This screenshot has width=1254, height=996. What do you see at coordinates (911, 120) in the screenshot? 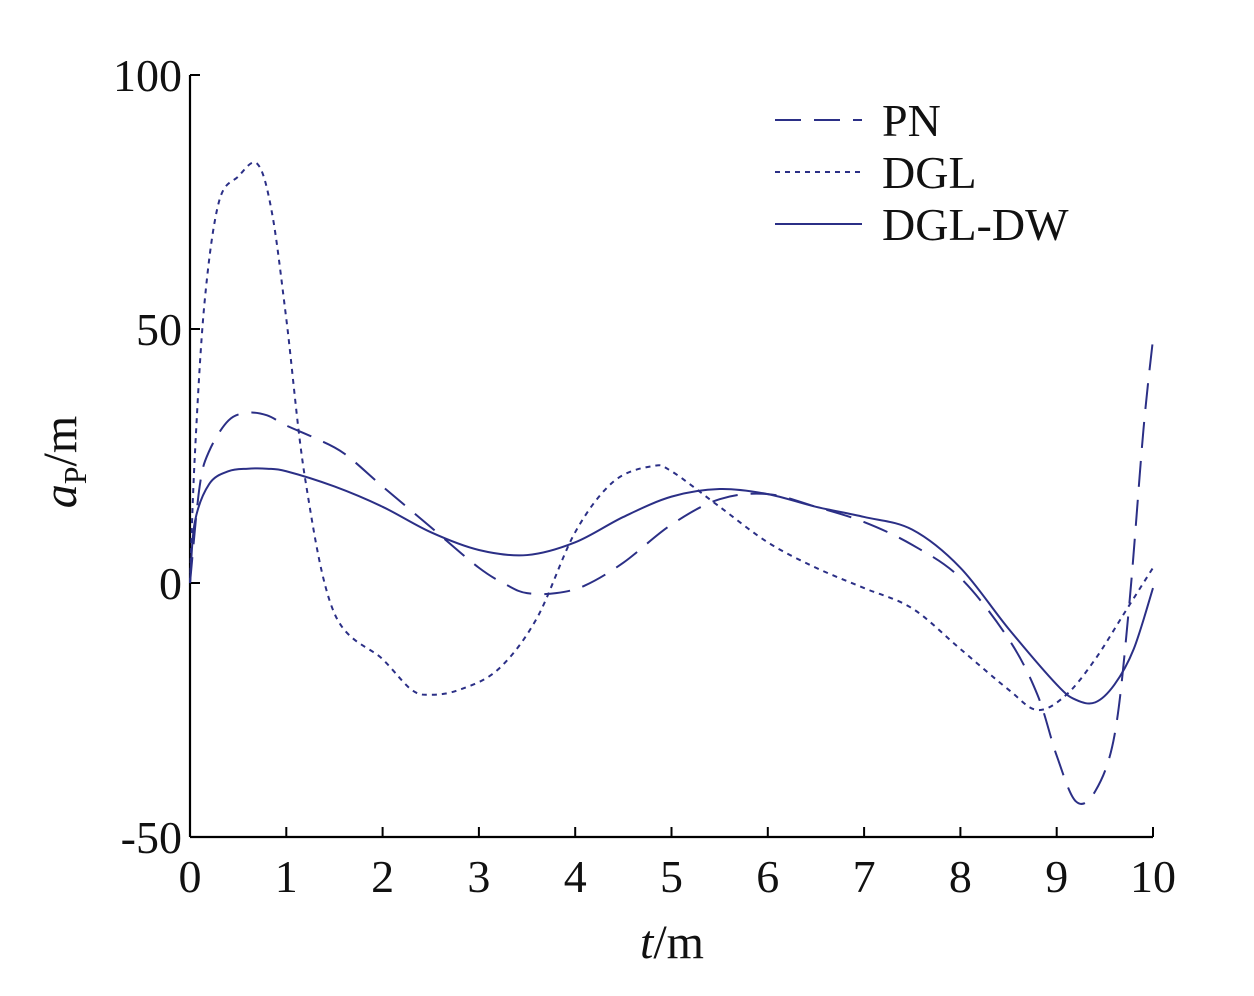
I see `legend-label-pn: PN` at bounding box center [911, 120].